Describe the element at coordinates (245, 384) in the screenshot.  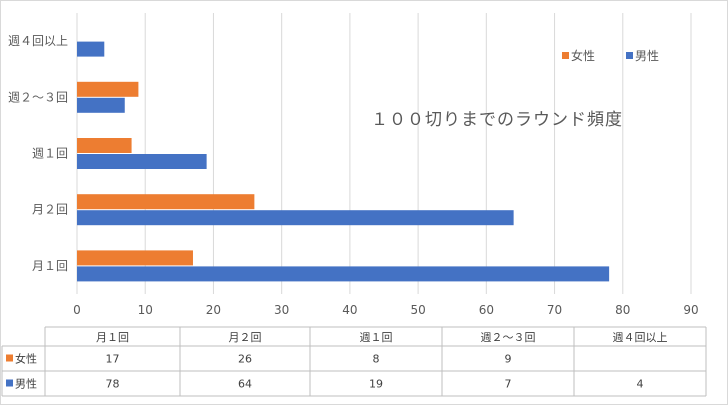
I see `table-cell: 64` at that location.